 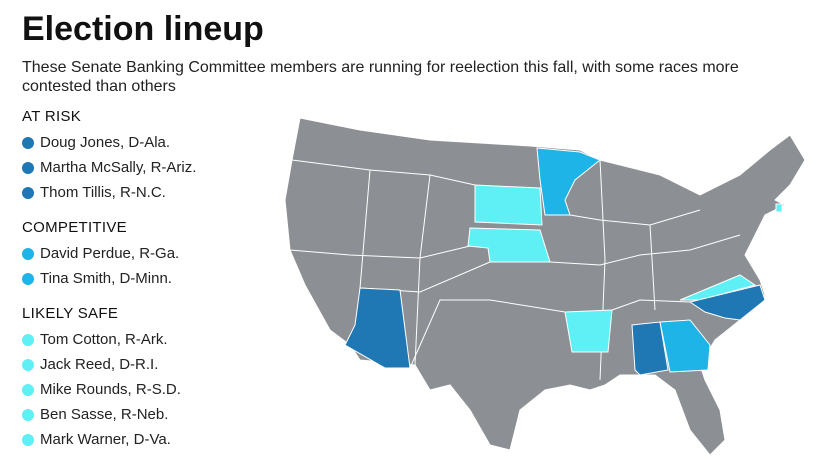 I want to click on group-label: LIKELY SAFE, so click(x=70, y=313).